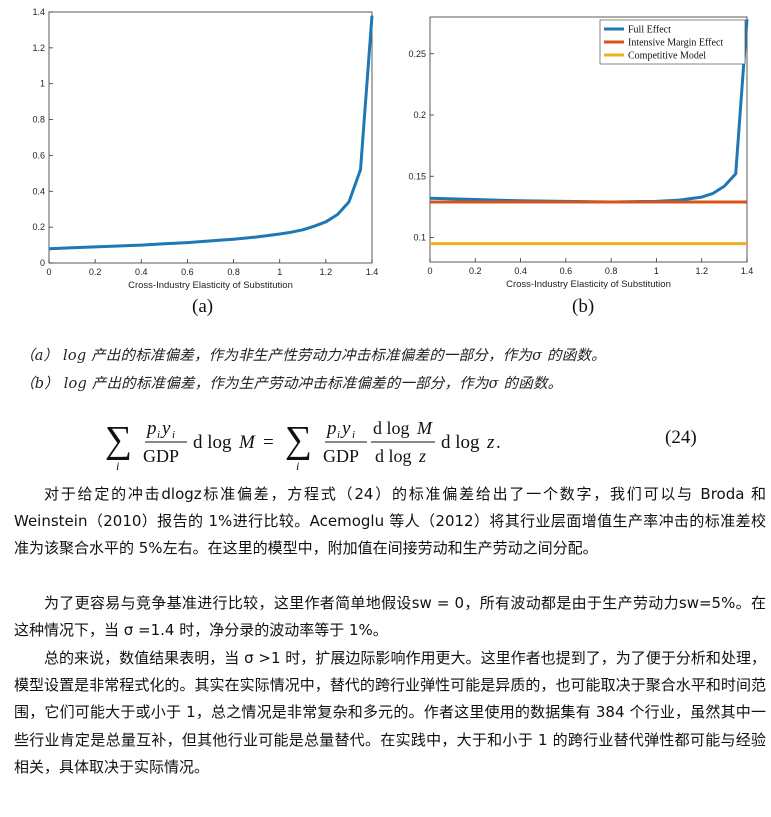 This screenshot has width=771, height=817. I want to click on y-tick-label: 0.15, so click(417, 176).